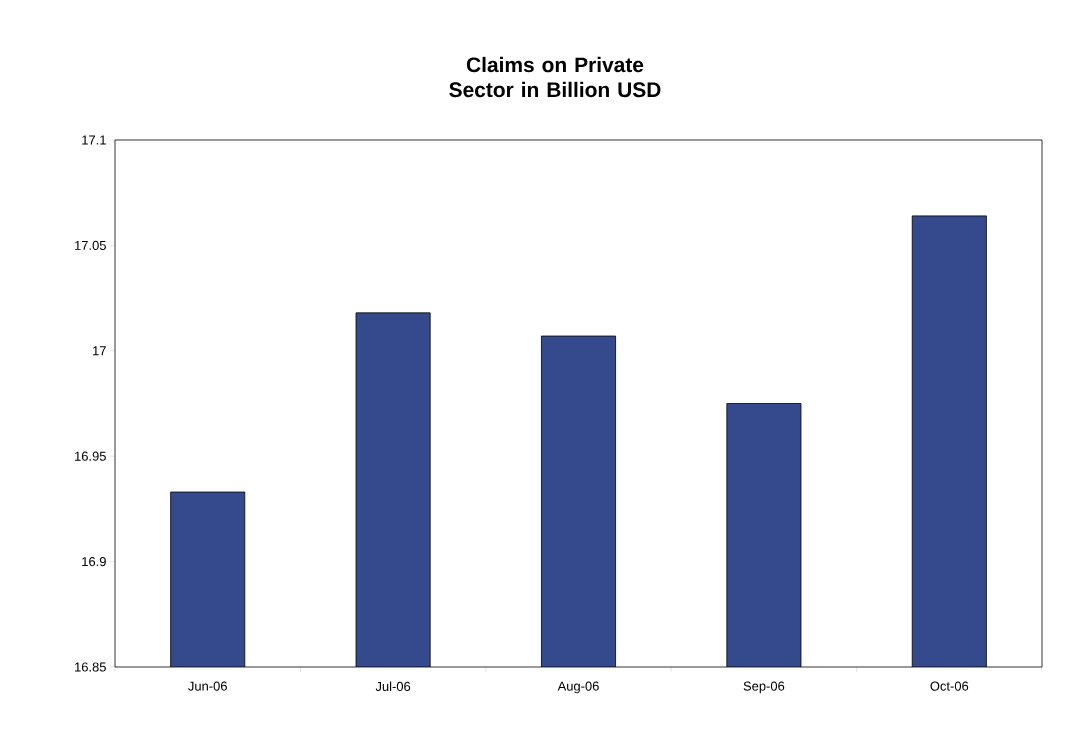 This screenshot has width=1091, height=738. Describe the element at coordinates (90, 667) in the screenshot. I see `y-tick-label: 16.85` at that location.